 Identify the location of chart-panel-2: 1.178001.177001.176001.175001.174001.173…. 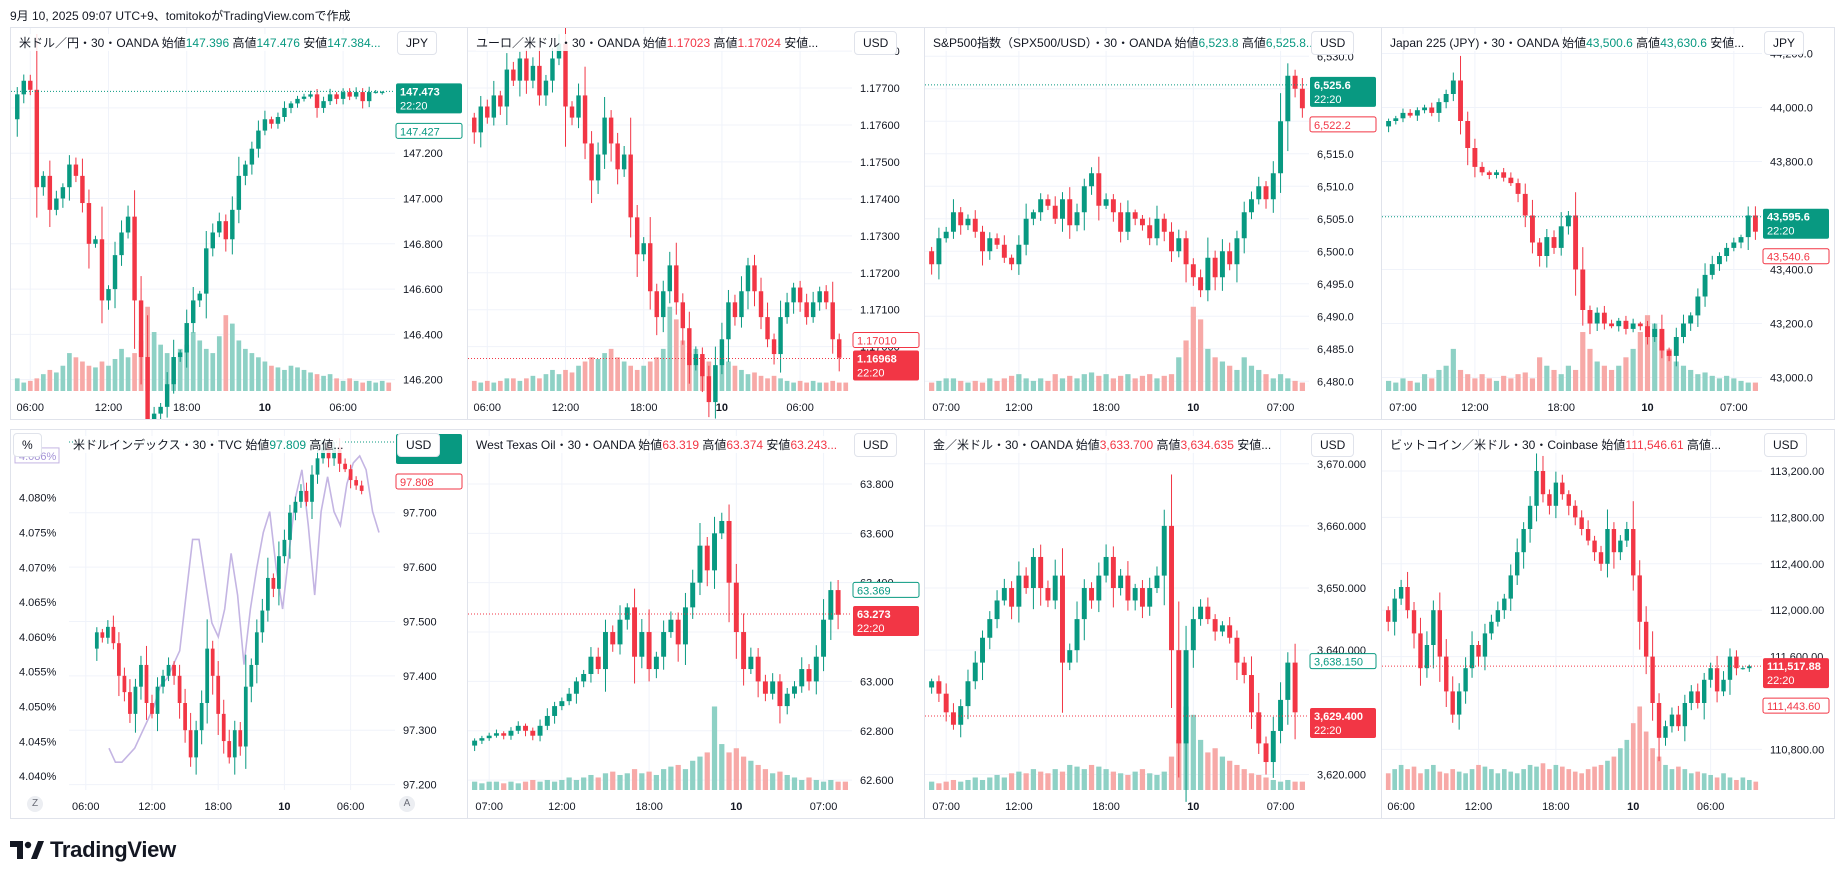
(696, 223).